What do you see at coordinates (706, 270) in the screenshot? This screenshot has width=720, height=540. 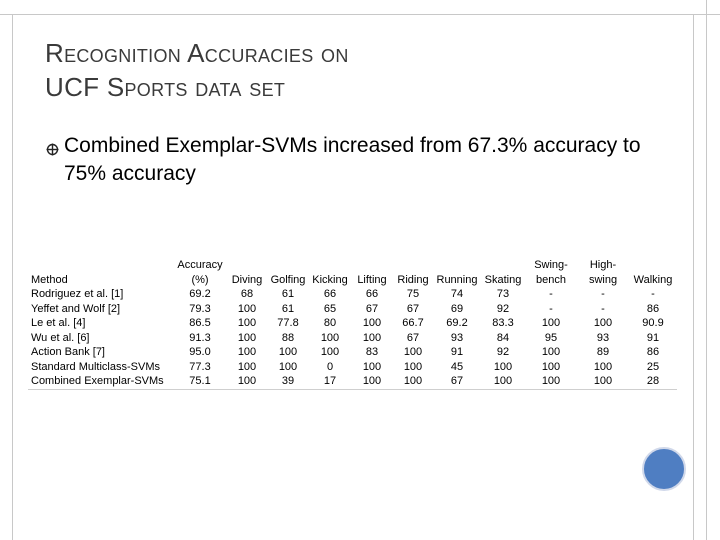 I see `frame-right-line` at bounding box center [706, 270].